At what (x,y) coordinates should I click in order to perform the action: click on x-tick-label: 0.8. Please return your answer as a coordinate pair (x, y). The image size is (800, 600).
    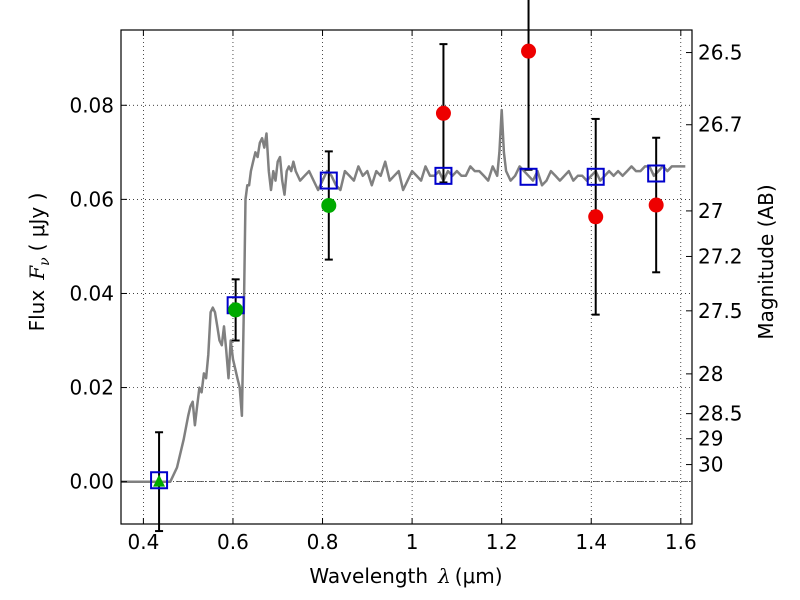
    Looking at the image, I should click on (323, 542).